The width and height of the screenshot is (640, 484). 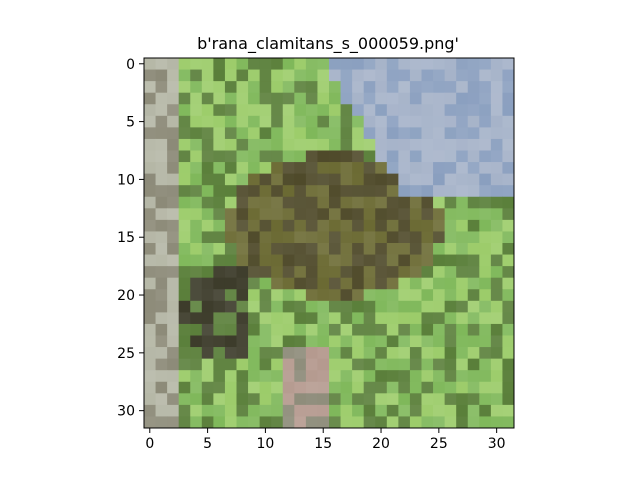 I want to click on x-tick-label: 0, so click(x=149, y=444).